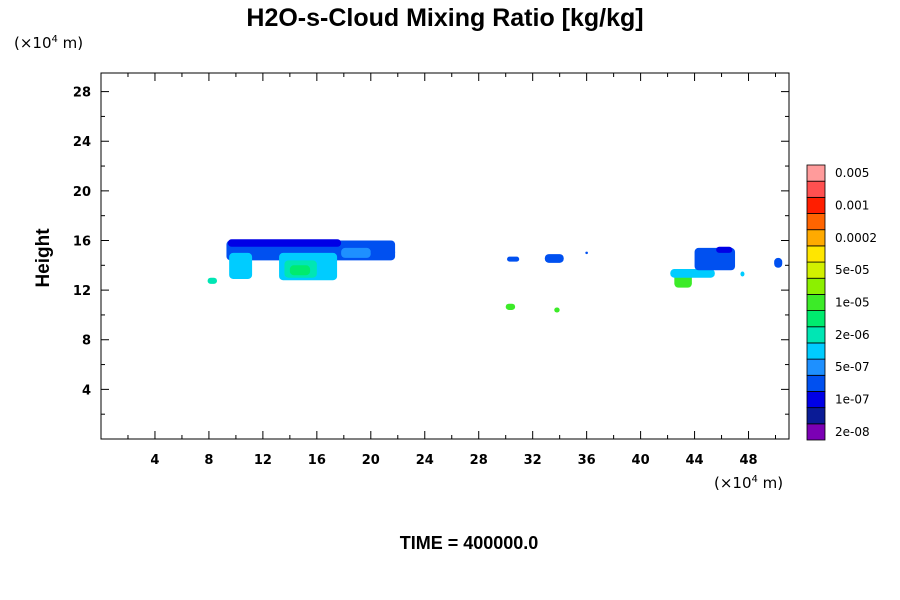 The height and width of the screenshot is (600, 900). Describe the element at coordinates (425, 460) in the screenshot. I see `x-tick-label-5: 24` at that location.